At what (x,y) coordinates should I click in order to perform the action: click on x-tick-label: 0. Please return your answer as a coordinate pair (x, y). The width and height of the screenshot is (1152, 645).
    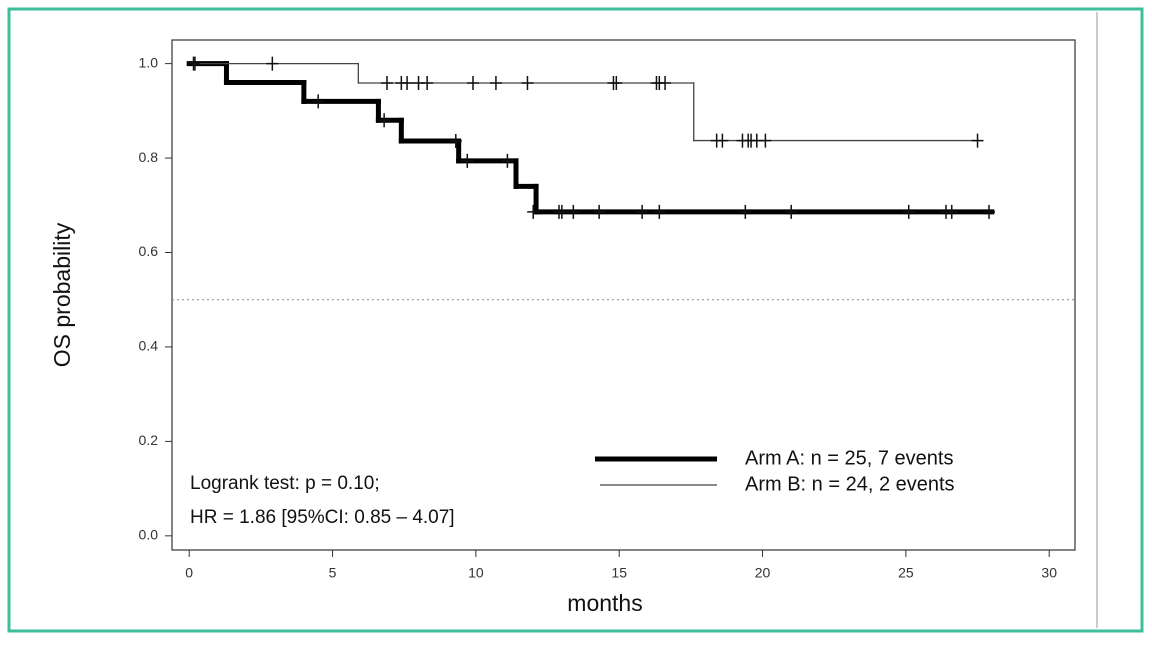
    Looking at the image, I should click on (189, 573).